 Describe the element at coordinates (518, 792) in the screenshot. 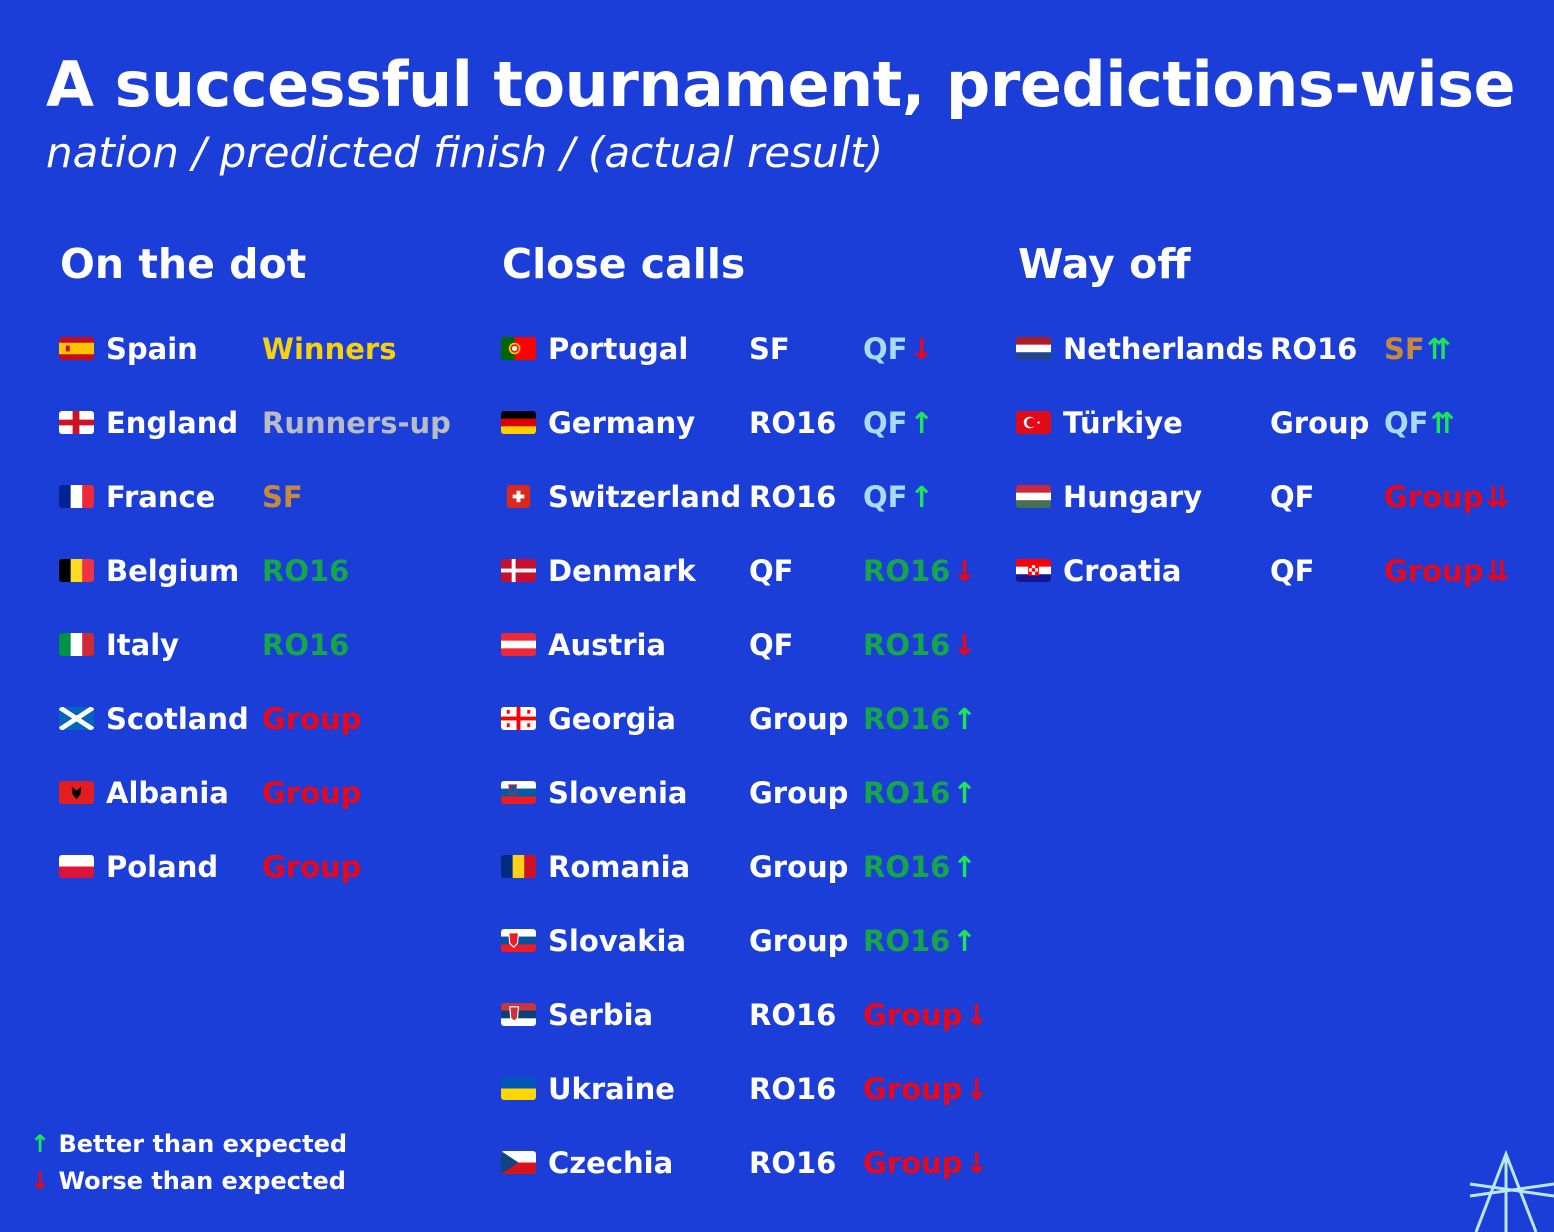

I see `slovenia-flag-icon` at that location.